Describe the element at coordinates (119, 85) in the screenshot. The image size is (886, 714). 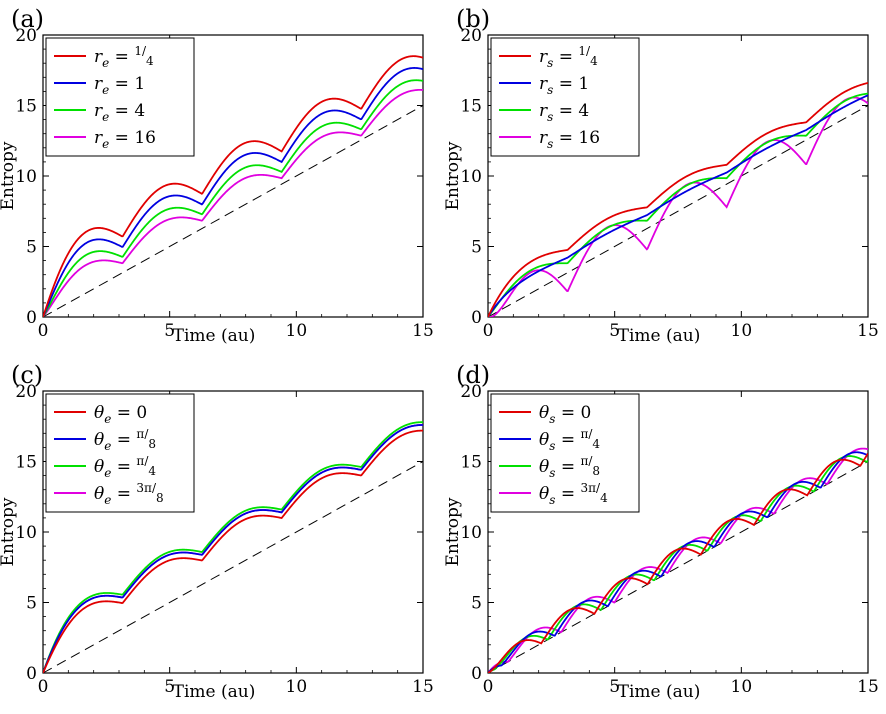
I see `legend-label: re = 1` at that location.